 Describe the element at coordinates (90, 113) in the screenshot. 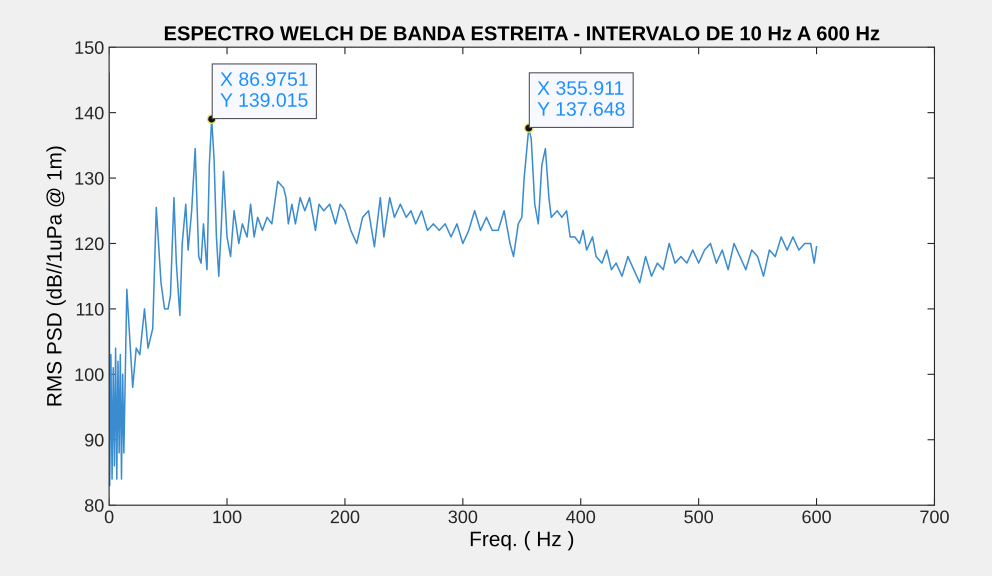

I see `y-tick-label: 140` at that location.